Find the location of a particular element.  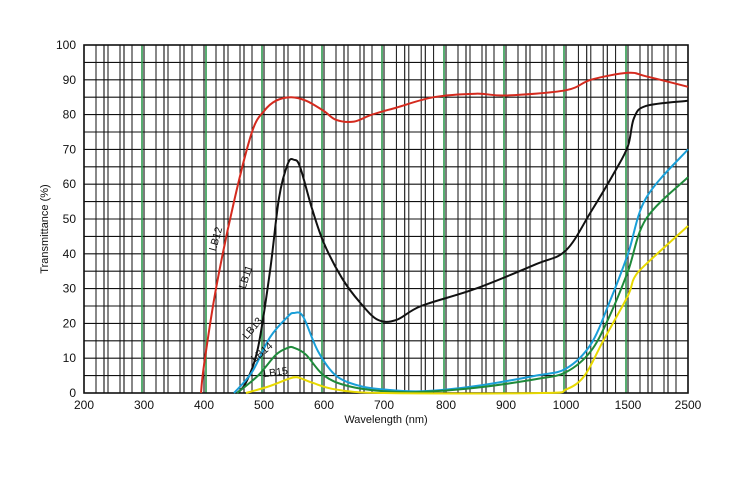

series-label-lb15: LB15 is located at coordinates (276, 372).